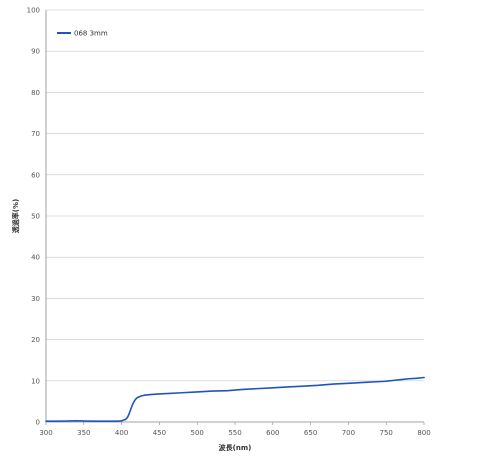 The width and height of the screenshot is (500, 463). Describe the element at coordinates (35, 299) in the screenshot. I see `y-tick-label: 30` at that location.